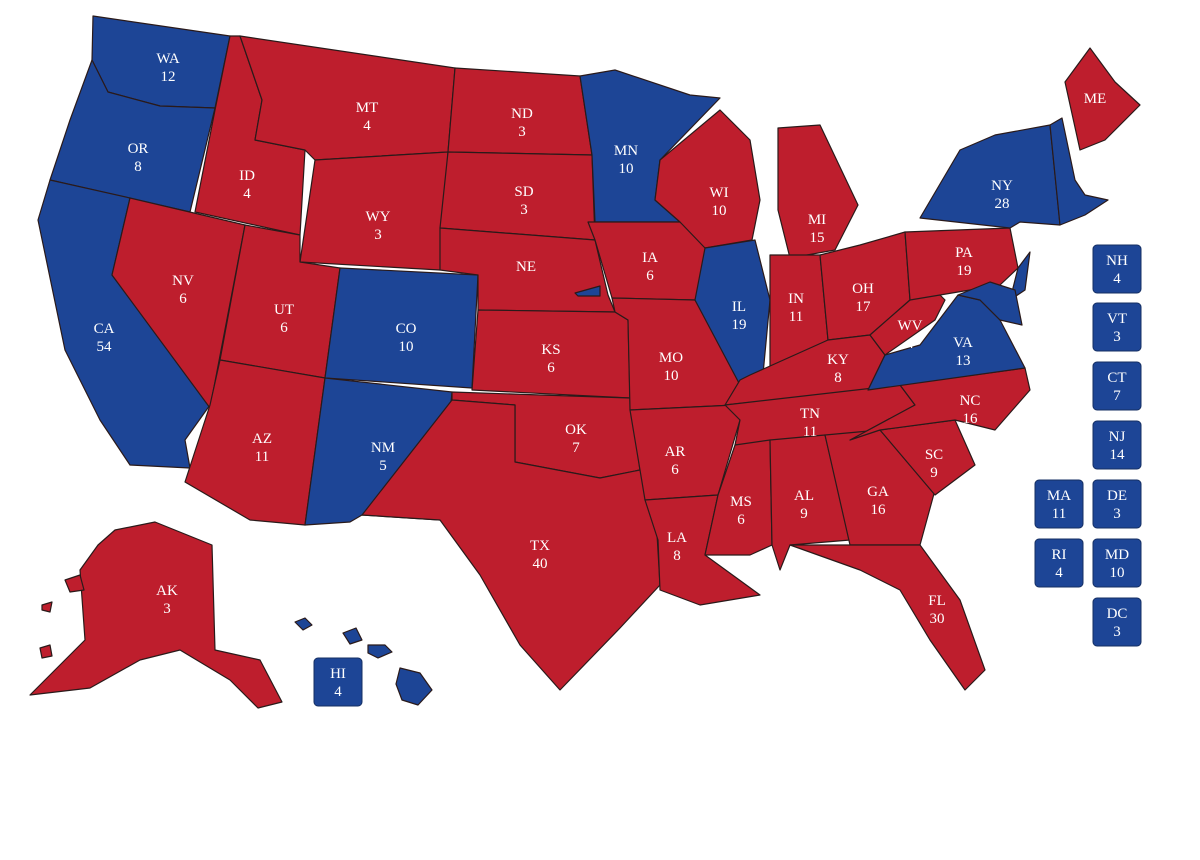  What do you see at coordinates (167, 600) in the screenshot?
I see `state-label-ak: AK 3` at bounding box center [167, 600].